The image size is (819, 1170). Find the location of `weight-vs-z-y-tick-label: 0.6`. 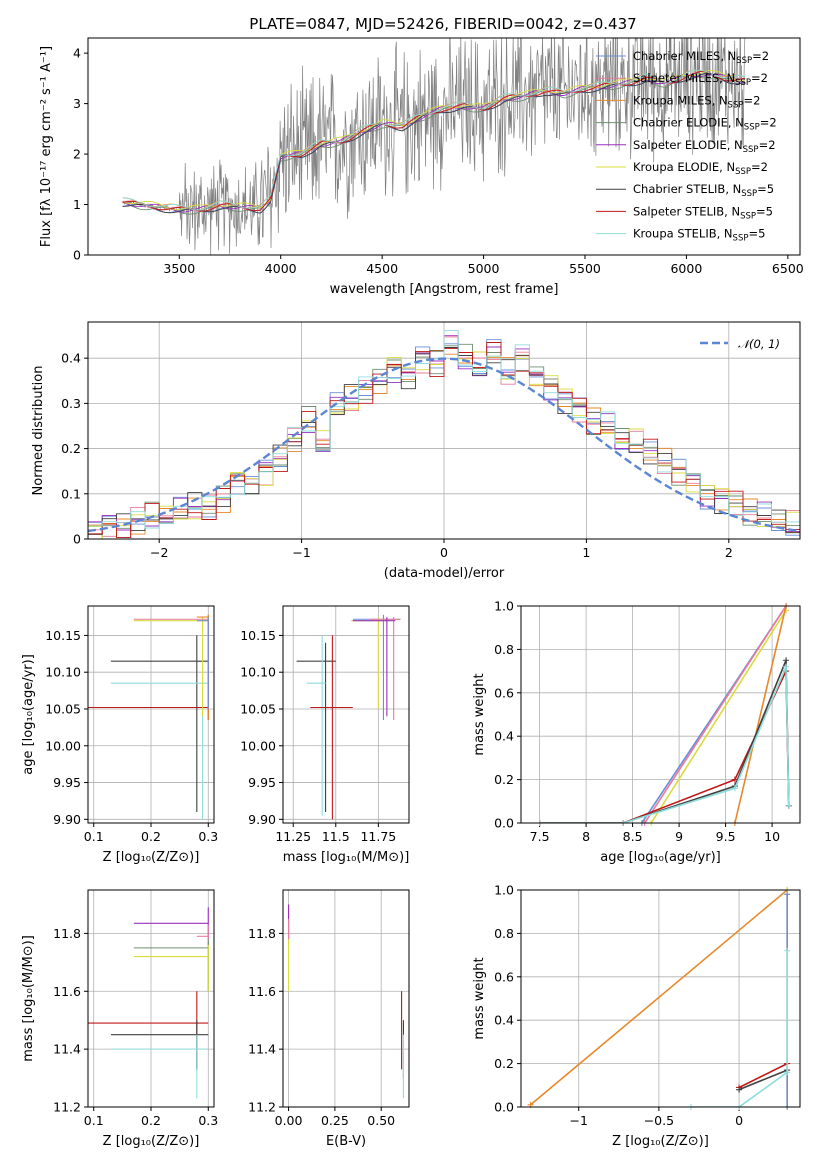

weight-vs-z-y-tick-label: 0.6 is located at coordinates (504, 976).